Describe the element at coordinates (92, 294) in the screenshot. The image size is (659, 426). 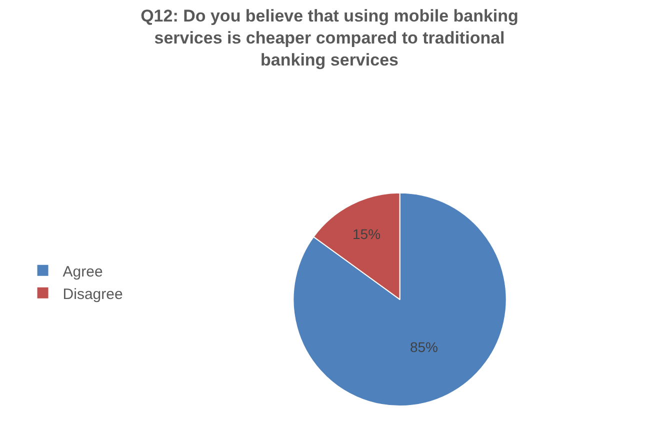
I see `legend-label: Disagree` at that location.